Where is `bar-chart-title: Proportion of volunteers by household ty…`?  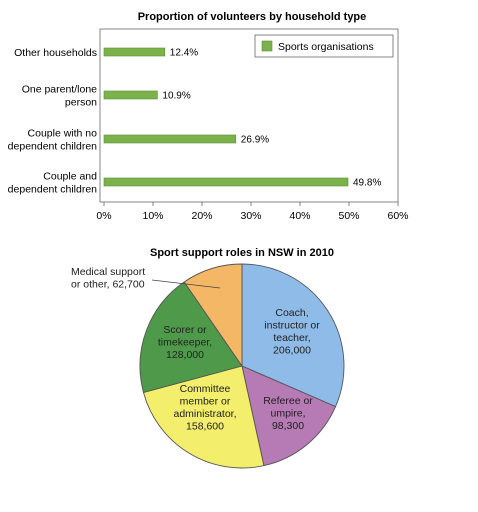 bar-chart-title: Proportion of volunteers by household ty… is located at coordinates (252, 17).